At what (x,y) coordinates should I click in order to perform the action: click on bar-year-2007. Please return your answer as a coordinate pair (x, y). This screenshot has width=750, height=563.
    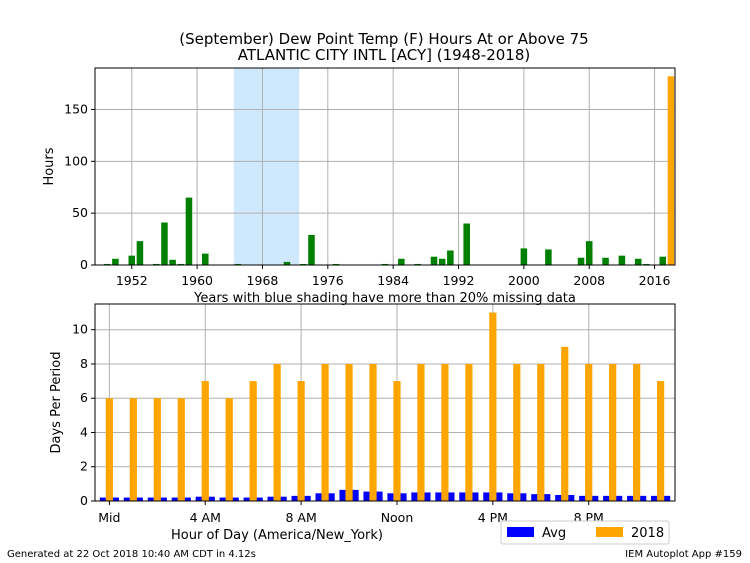
    Looking at the image, I should click on (581, 261).